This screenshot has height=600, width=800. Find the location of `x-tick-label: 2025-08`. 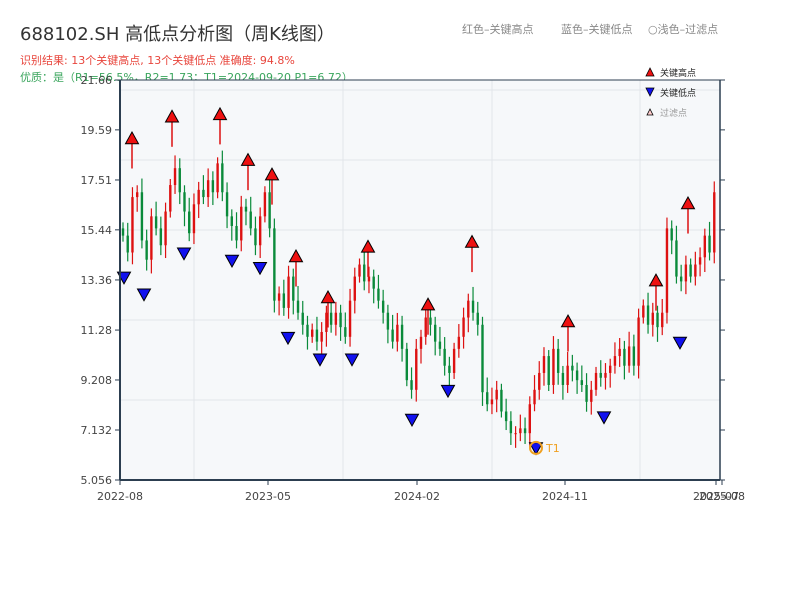

x-tick-label: 2025-08 is located at coordinates (722, 496).